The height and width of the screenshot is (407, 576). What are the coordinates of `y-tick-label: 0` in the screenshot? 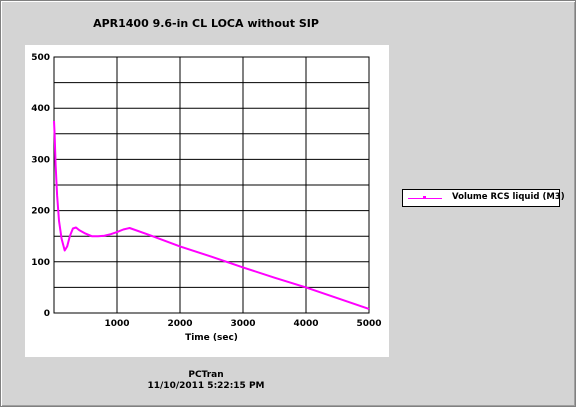 It's located at (47, 314).